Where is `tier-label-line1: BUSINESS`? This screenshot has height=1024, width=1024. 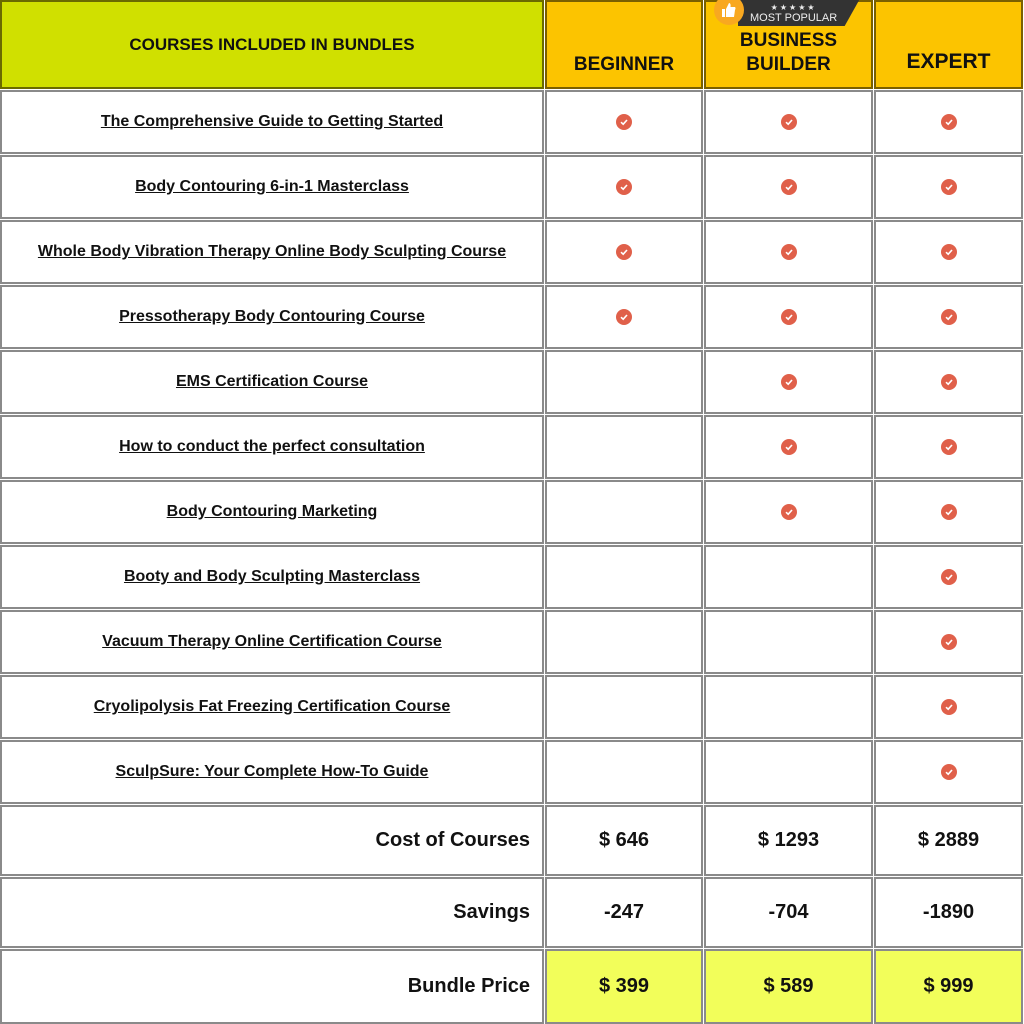
tier-label-line1: BUSINESS is located at coordinates (788, 40).